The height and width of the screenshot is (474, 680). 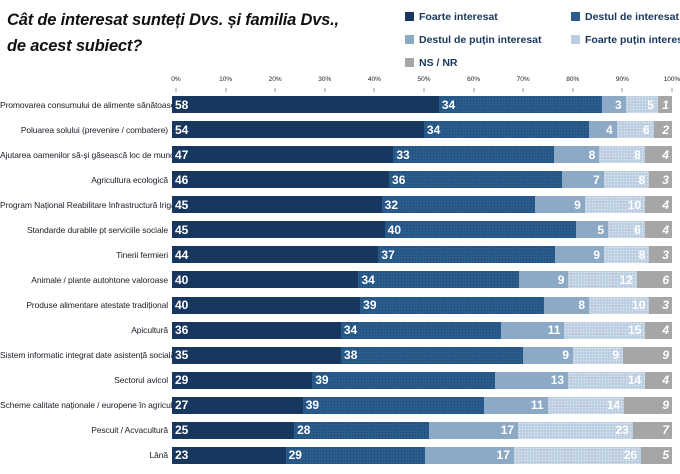 What do you see at coordinates (182, 330) in the screenshot?
I see `bar-value-label: 36` at bounding box center [182, 330].